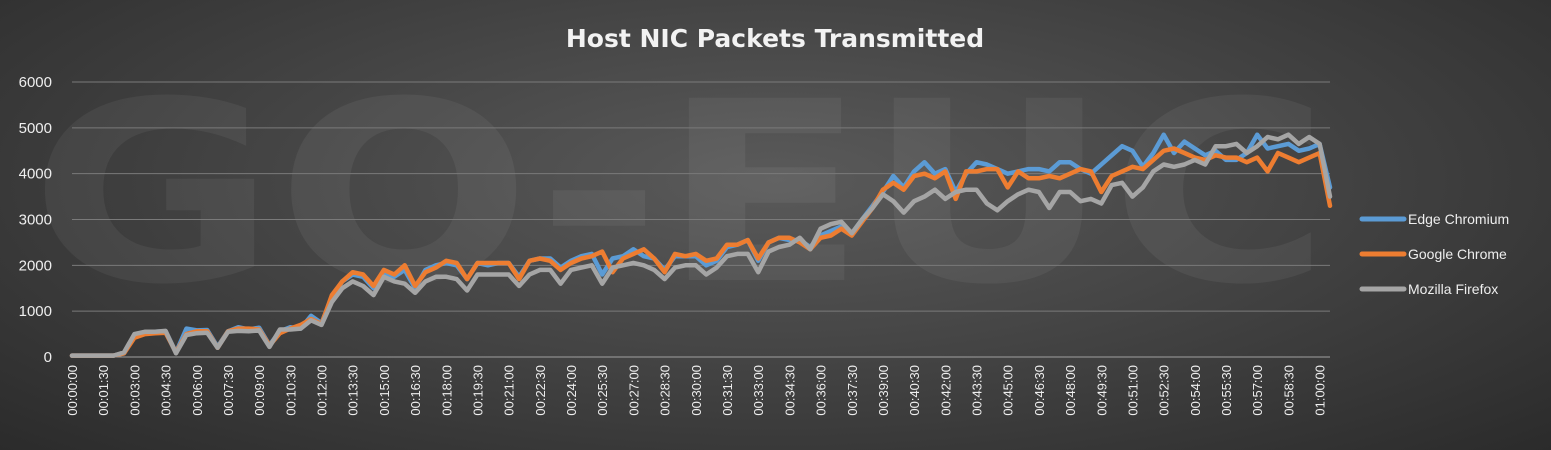 Image resolution: width=1551 pixels, height=450 pixels. What do you see at coordinates (384, 390) in the screenshot?
I see `x-tick-label: 00:15:00` at bounding box center [384, 390].